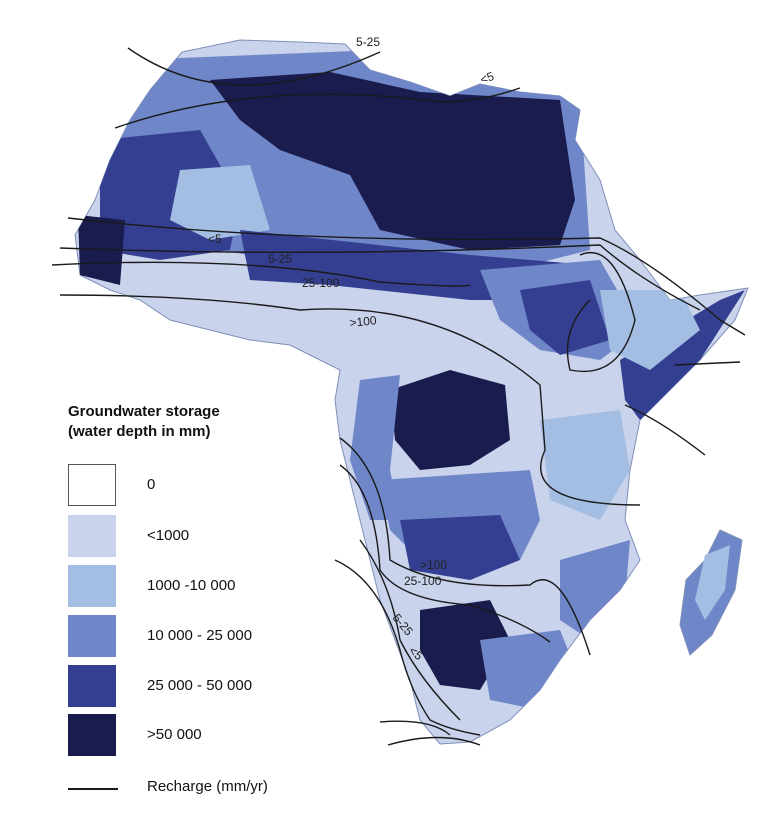 This screenshot has width=784, height=830. What do you see at coordinates (392, 161) in the screenshot?
I see `storage-zone-sahara-very-high` at bounding box center [392, 161].